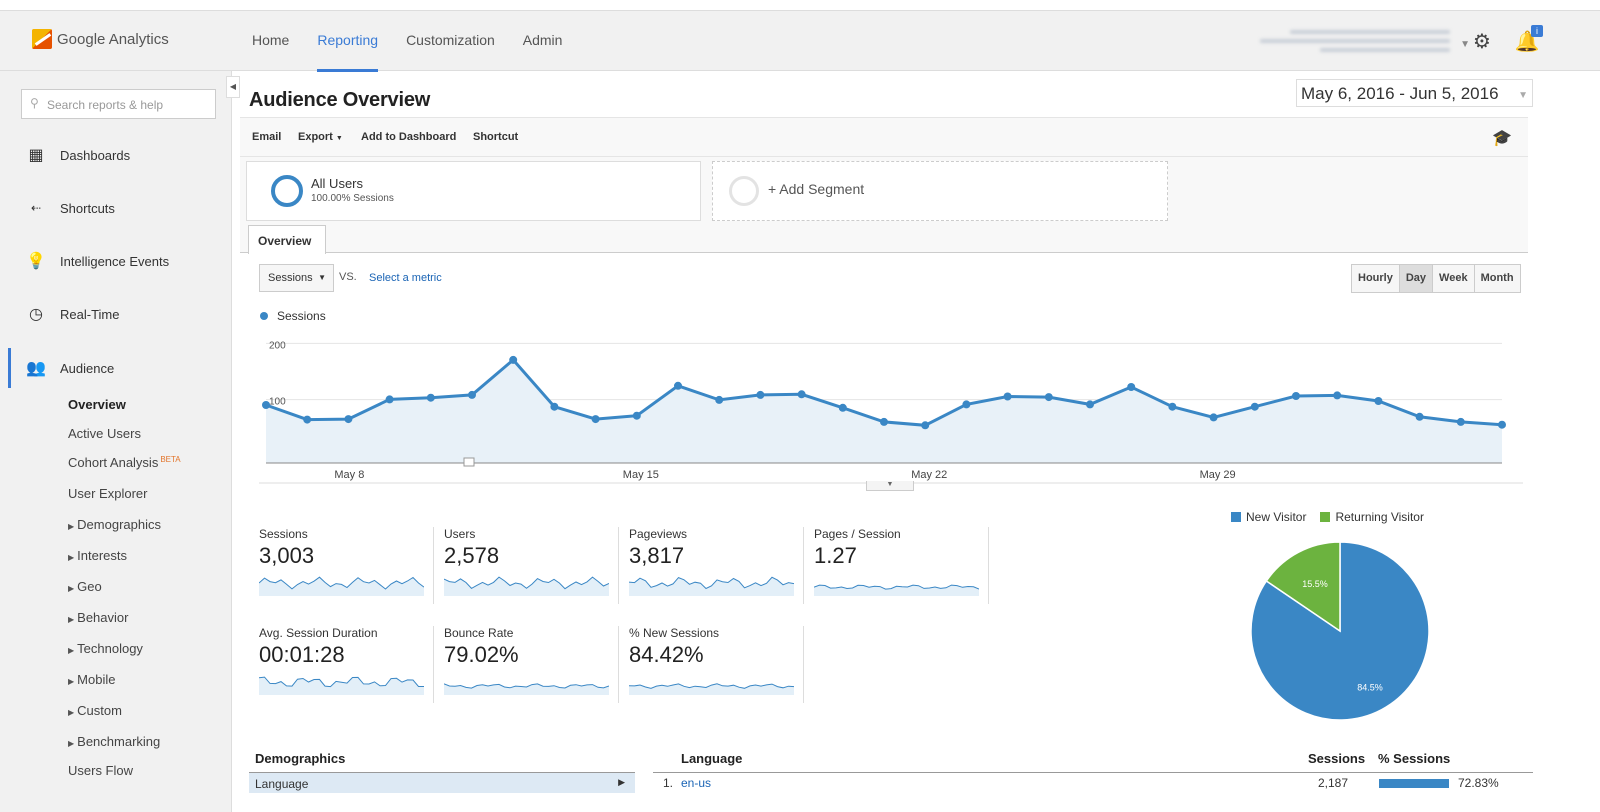 This screenshot has height=812, width=1600. What do you see at coordinates (170, 459) in the screenshot?
I see `beta-badge: BETA` at bounding box center [170, 459].